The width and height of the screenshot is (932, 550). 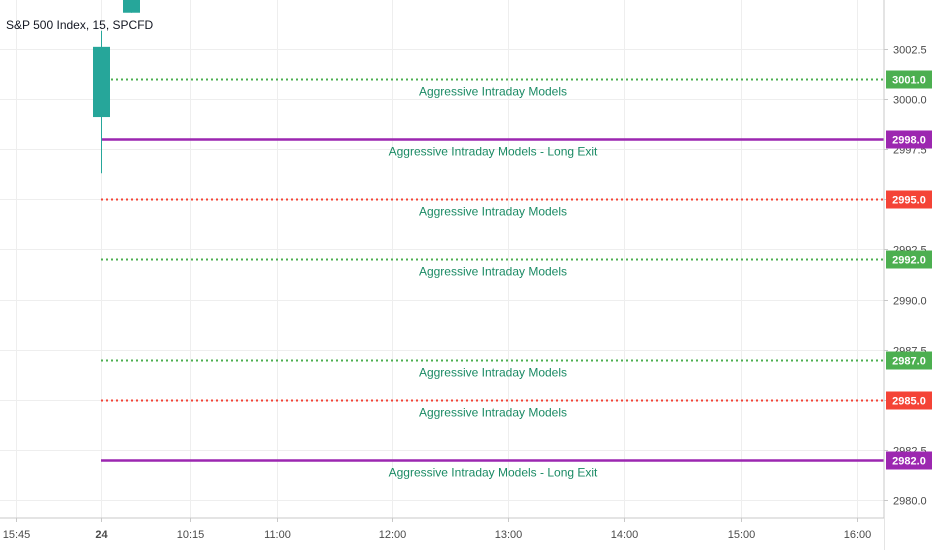 What do you see at coordinates (910, 51) in the screenshot?
I see `y-tick-label: 3002.5` at bounding box center [910, 51].